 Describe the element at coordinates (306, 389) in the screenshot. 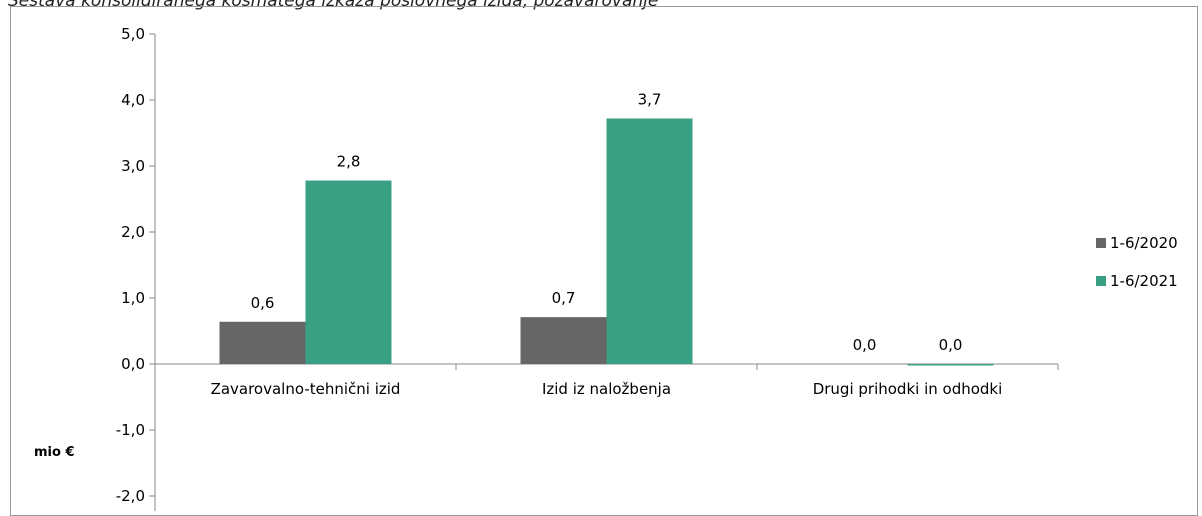

I see `x-tick-label: Zavarovalno-tehnični izid` at that location.